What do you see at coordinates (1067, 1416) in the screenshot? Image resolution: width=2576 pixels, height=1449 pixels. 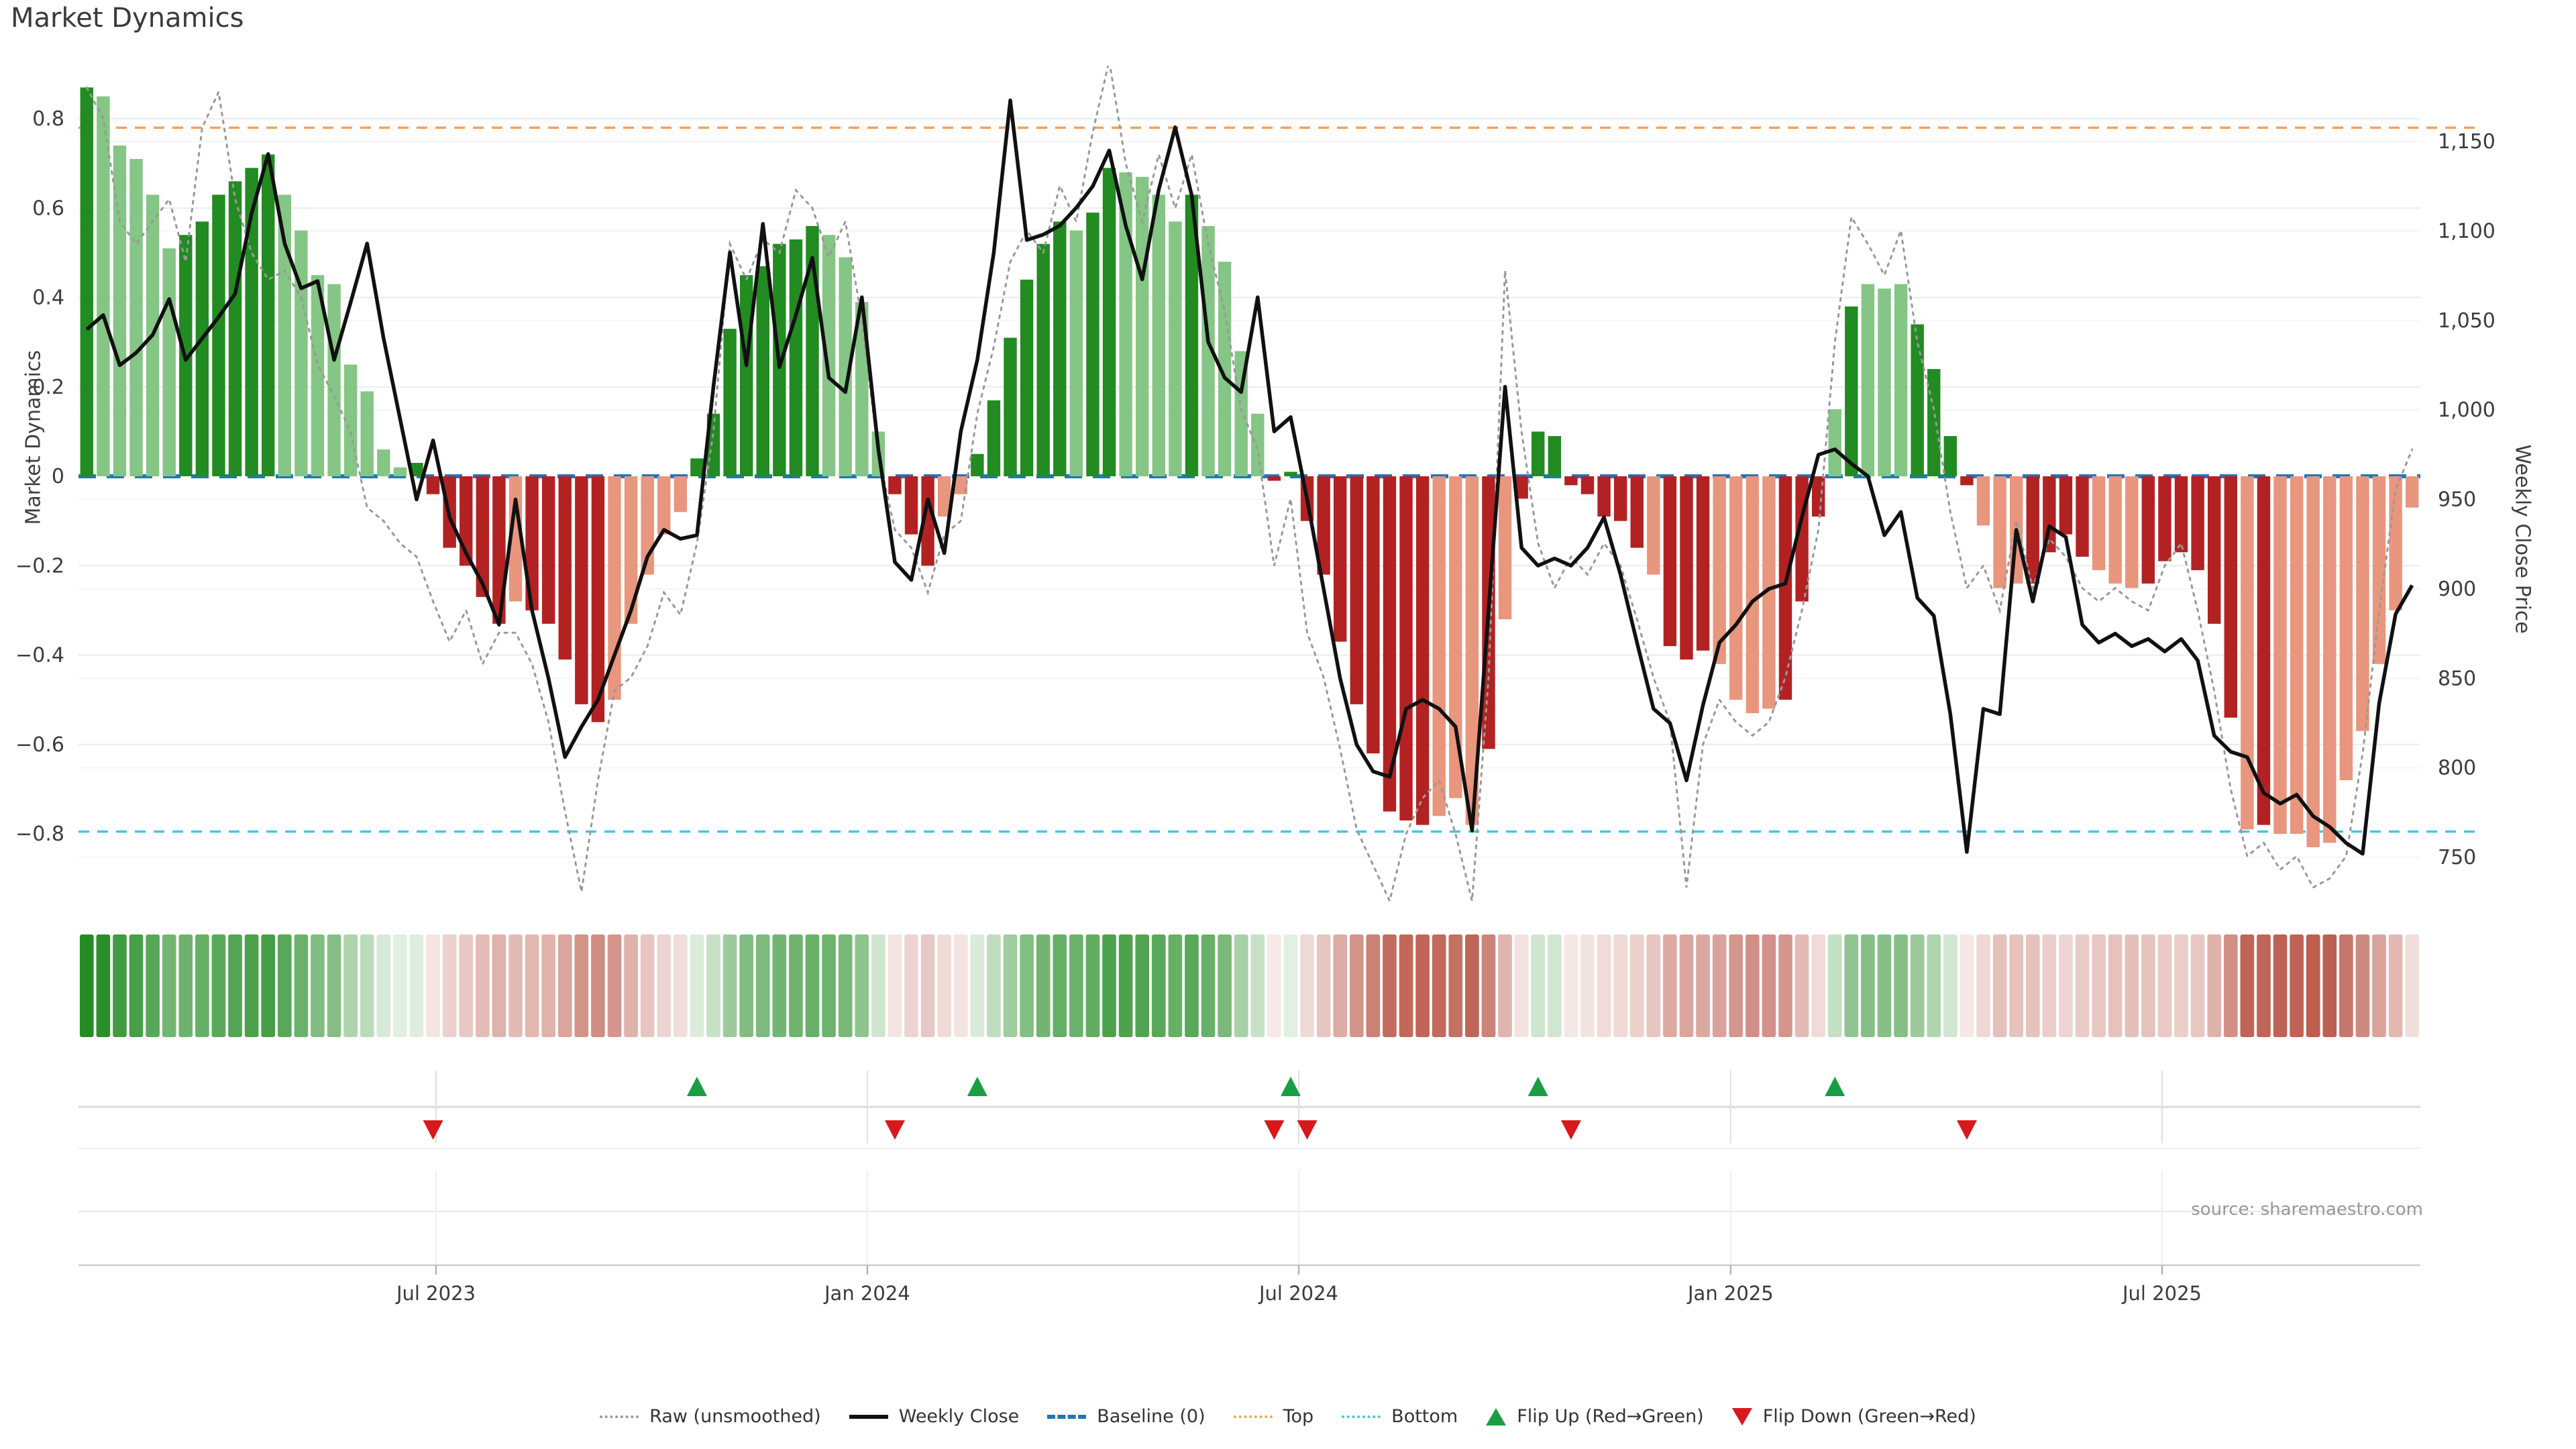 I see `baseline-swatch-icon` at bounding box center [1067, 1416].